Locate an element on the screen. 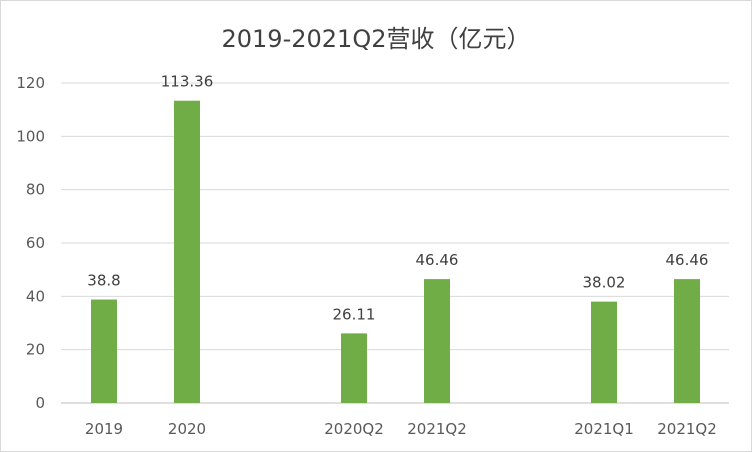 This screenshot has width=752, height=452. x-category-label: 2020 is located at coordinates (187, 429).